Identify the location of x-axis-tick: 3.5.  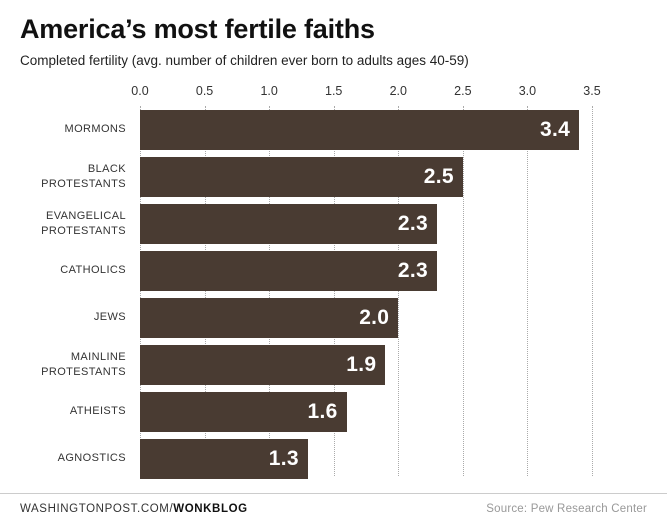
(592, 91).